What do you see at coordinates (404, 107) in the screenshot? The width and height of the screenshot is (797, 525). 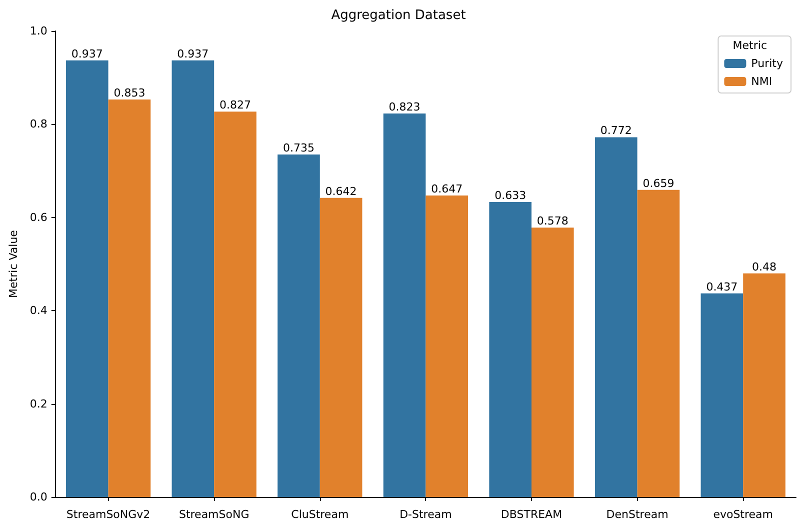 I see `data-label: 0.823` at bounding box center [404, 107].